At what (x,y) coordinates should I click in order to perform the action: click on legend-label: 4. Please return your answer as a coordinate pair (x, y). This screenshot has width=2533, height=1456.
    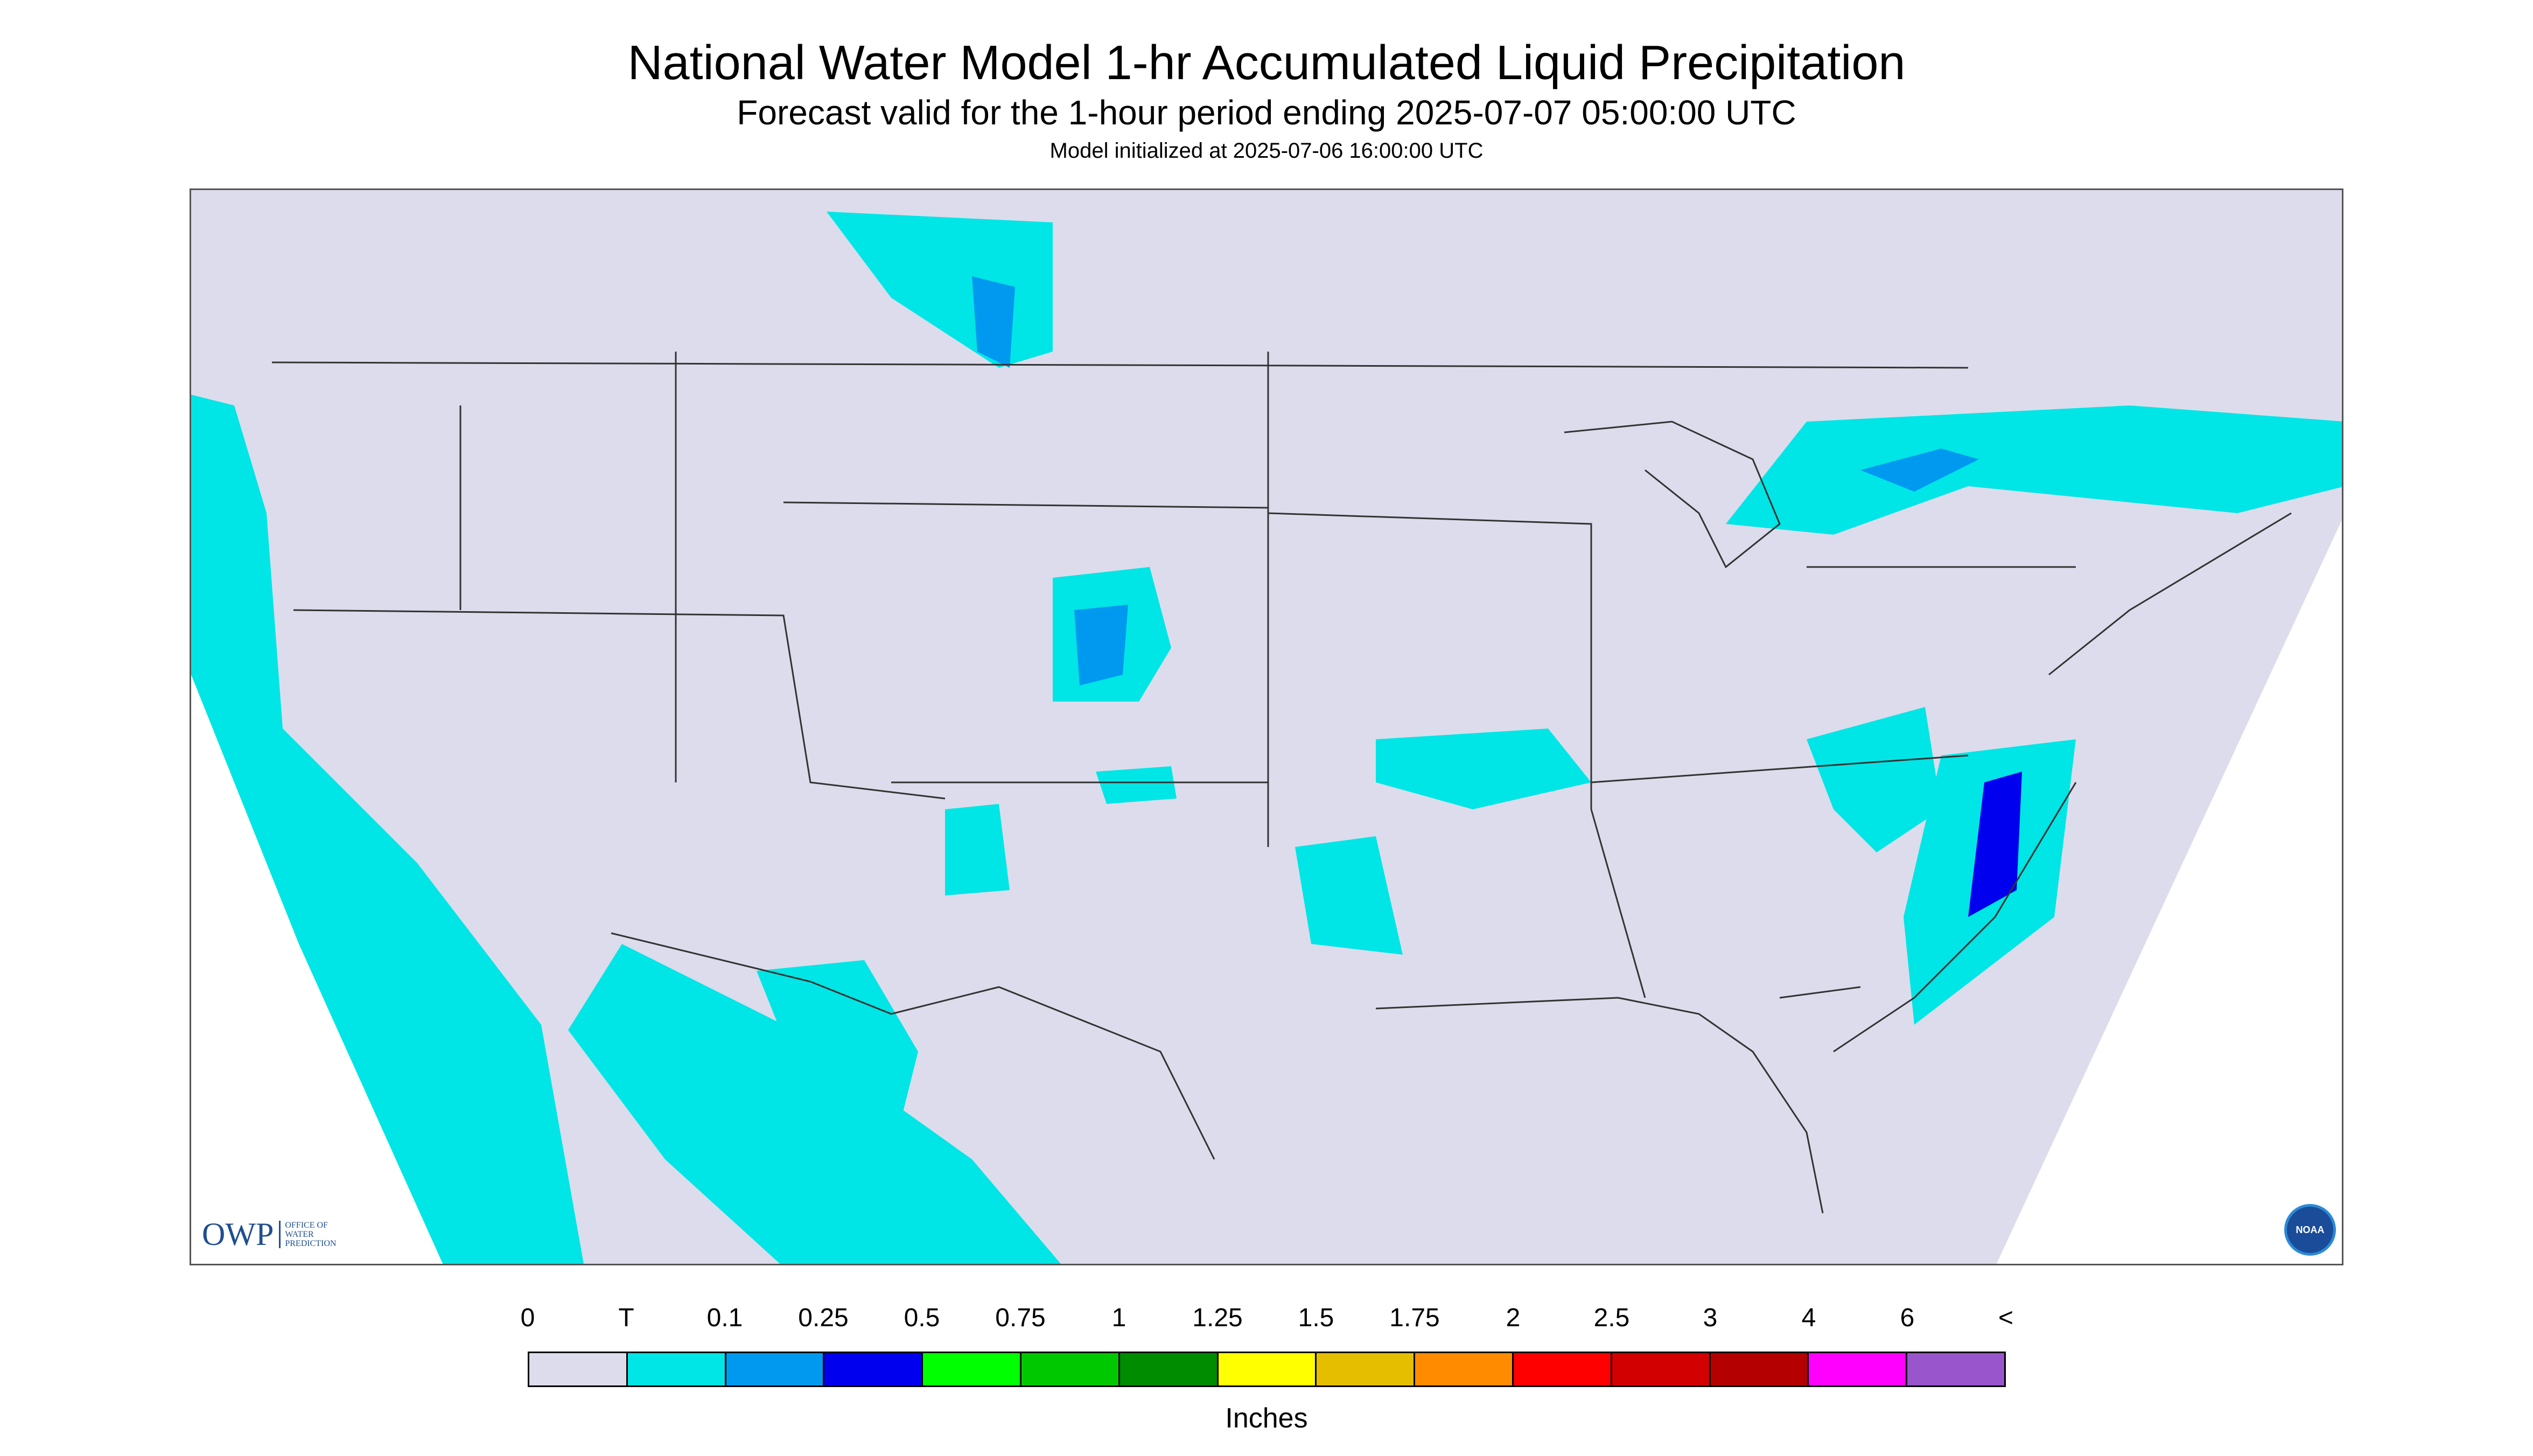
    Looking at the image, I should click on (1809, 1318).